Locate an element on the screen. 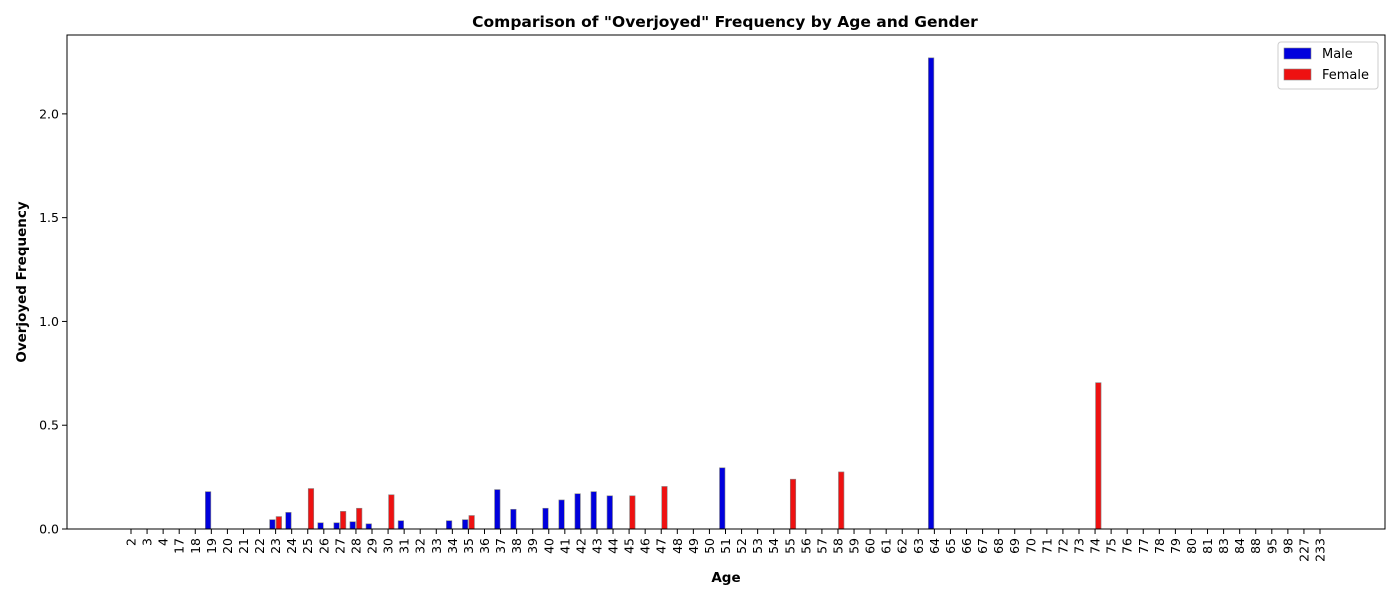 The height and width of the screenshot is (600, 1400). y-tick-label: 2.0 is located at coordinates (49, 113).